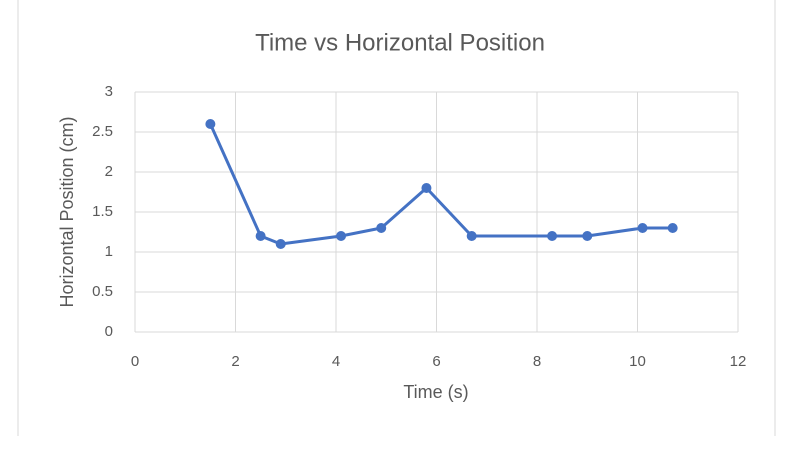 The height and width of the screenshot is (458, 808). What do you see at coordinates (109, 171) in the screenshot?
I see `y-tick-label: 2` at bounding box center [109, 171].